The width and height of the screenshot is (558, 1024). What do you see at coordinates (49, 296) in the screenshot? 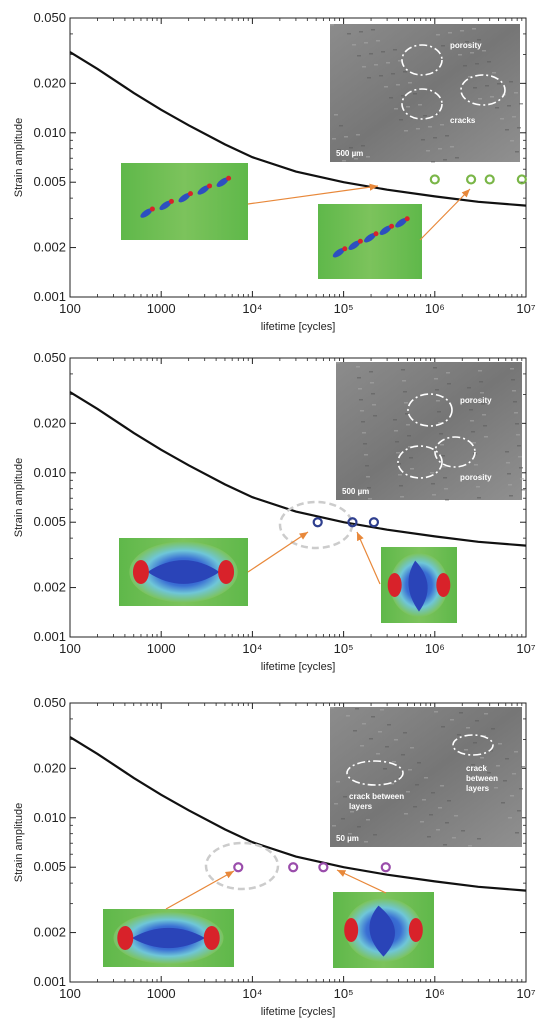
I see `y-tick-label: 0.001` at bounding box center [49, 296].